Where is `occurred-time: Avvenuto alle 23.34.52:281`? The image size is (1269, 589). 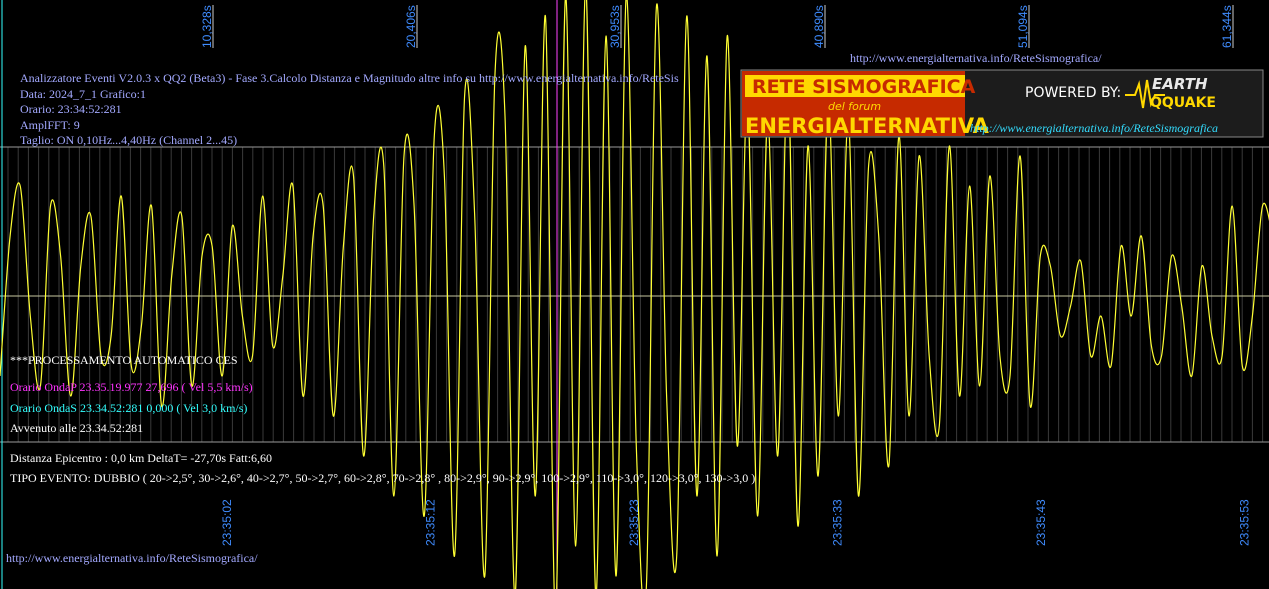
occurred-time: Avvenuto alle 23.34.52:281 is located at coordinates (76, 428).